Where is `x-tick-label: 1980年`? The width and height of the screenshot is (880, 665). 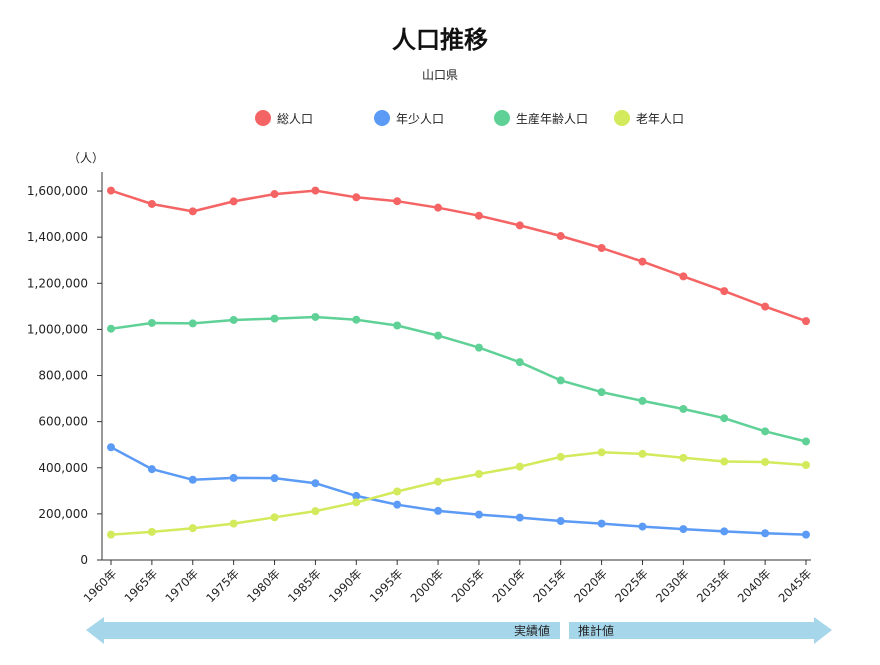
x-tick-label: 1980年 is located at coordinates (263, 585).